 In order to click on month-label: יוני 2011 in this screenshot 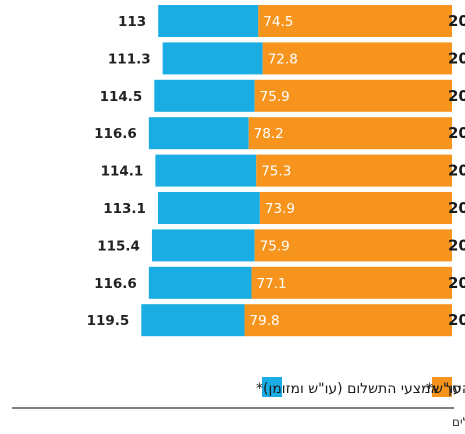, I will do `click(456, 320)`.